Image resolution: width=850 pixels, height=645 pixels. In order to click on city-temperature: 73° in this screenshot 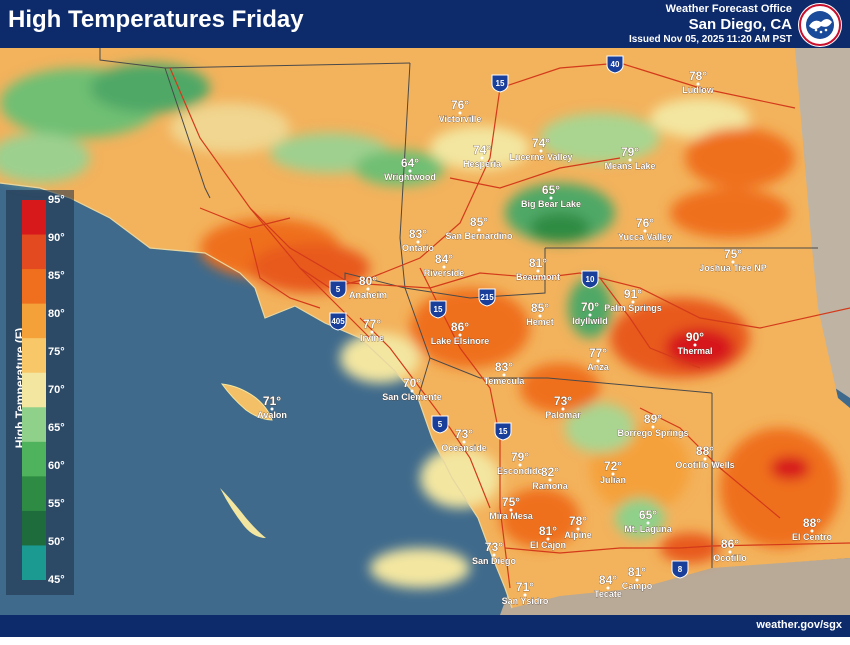, I will do `click(464, 434)`.